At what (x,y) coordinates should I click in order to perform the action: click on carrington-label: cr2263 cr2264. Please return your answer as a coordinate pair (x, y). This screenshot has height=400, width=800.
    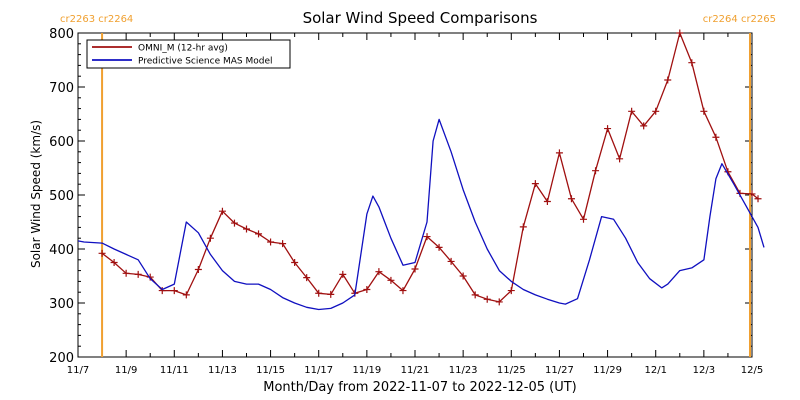
    Looking at the image, I should click on (96, 19).